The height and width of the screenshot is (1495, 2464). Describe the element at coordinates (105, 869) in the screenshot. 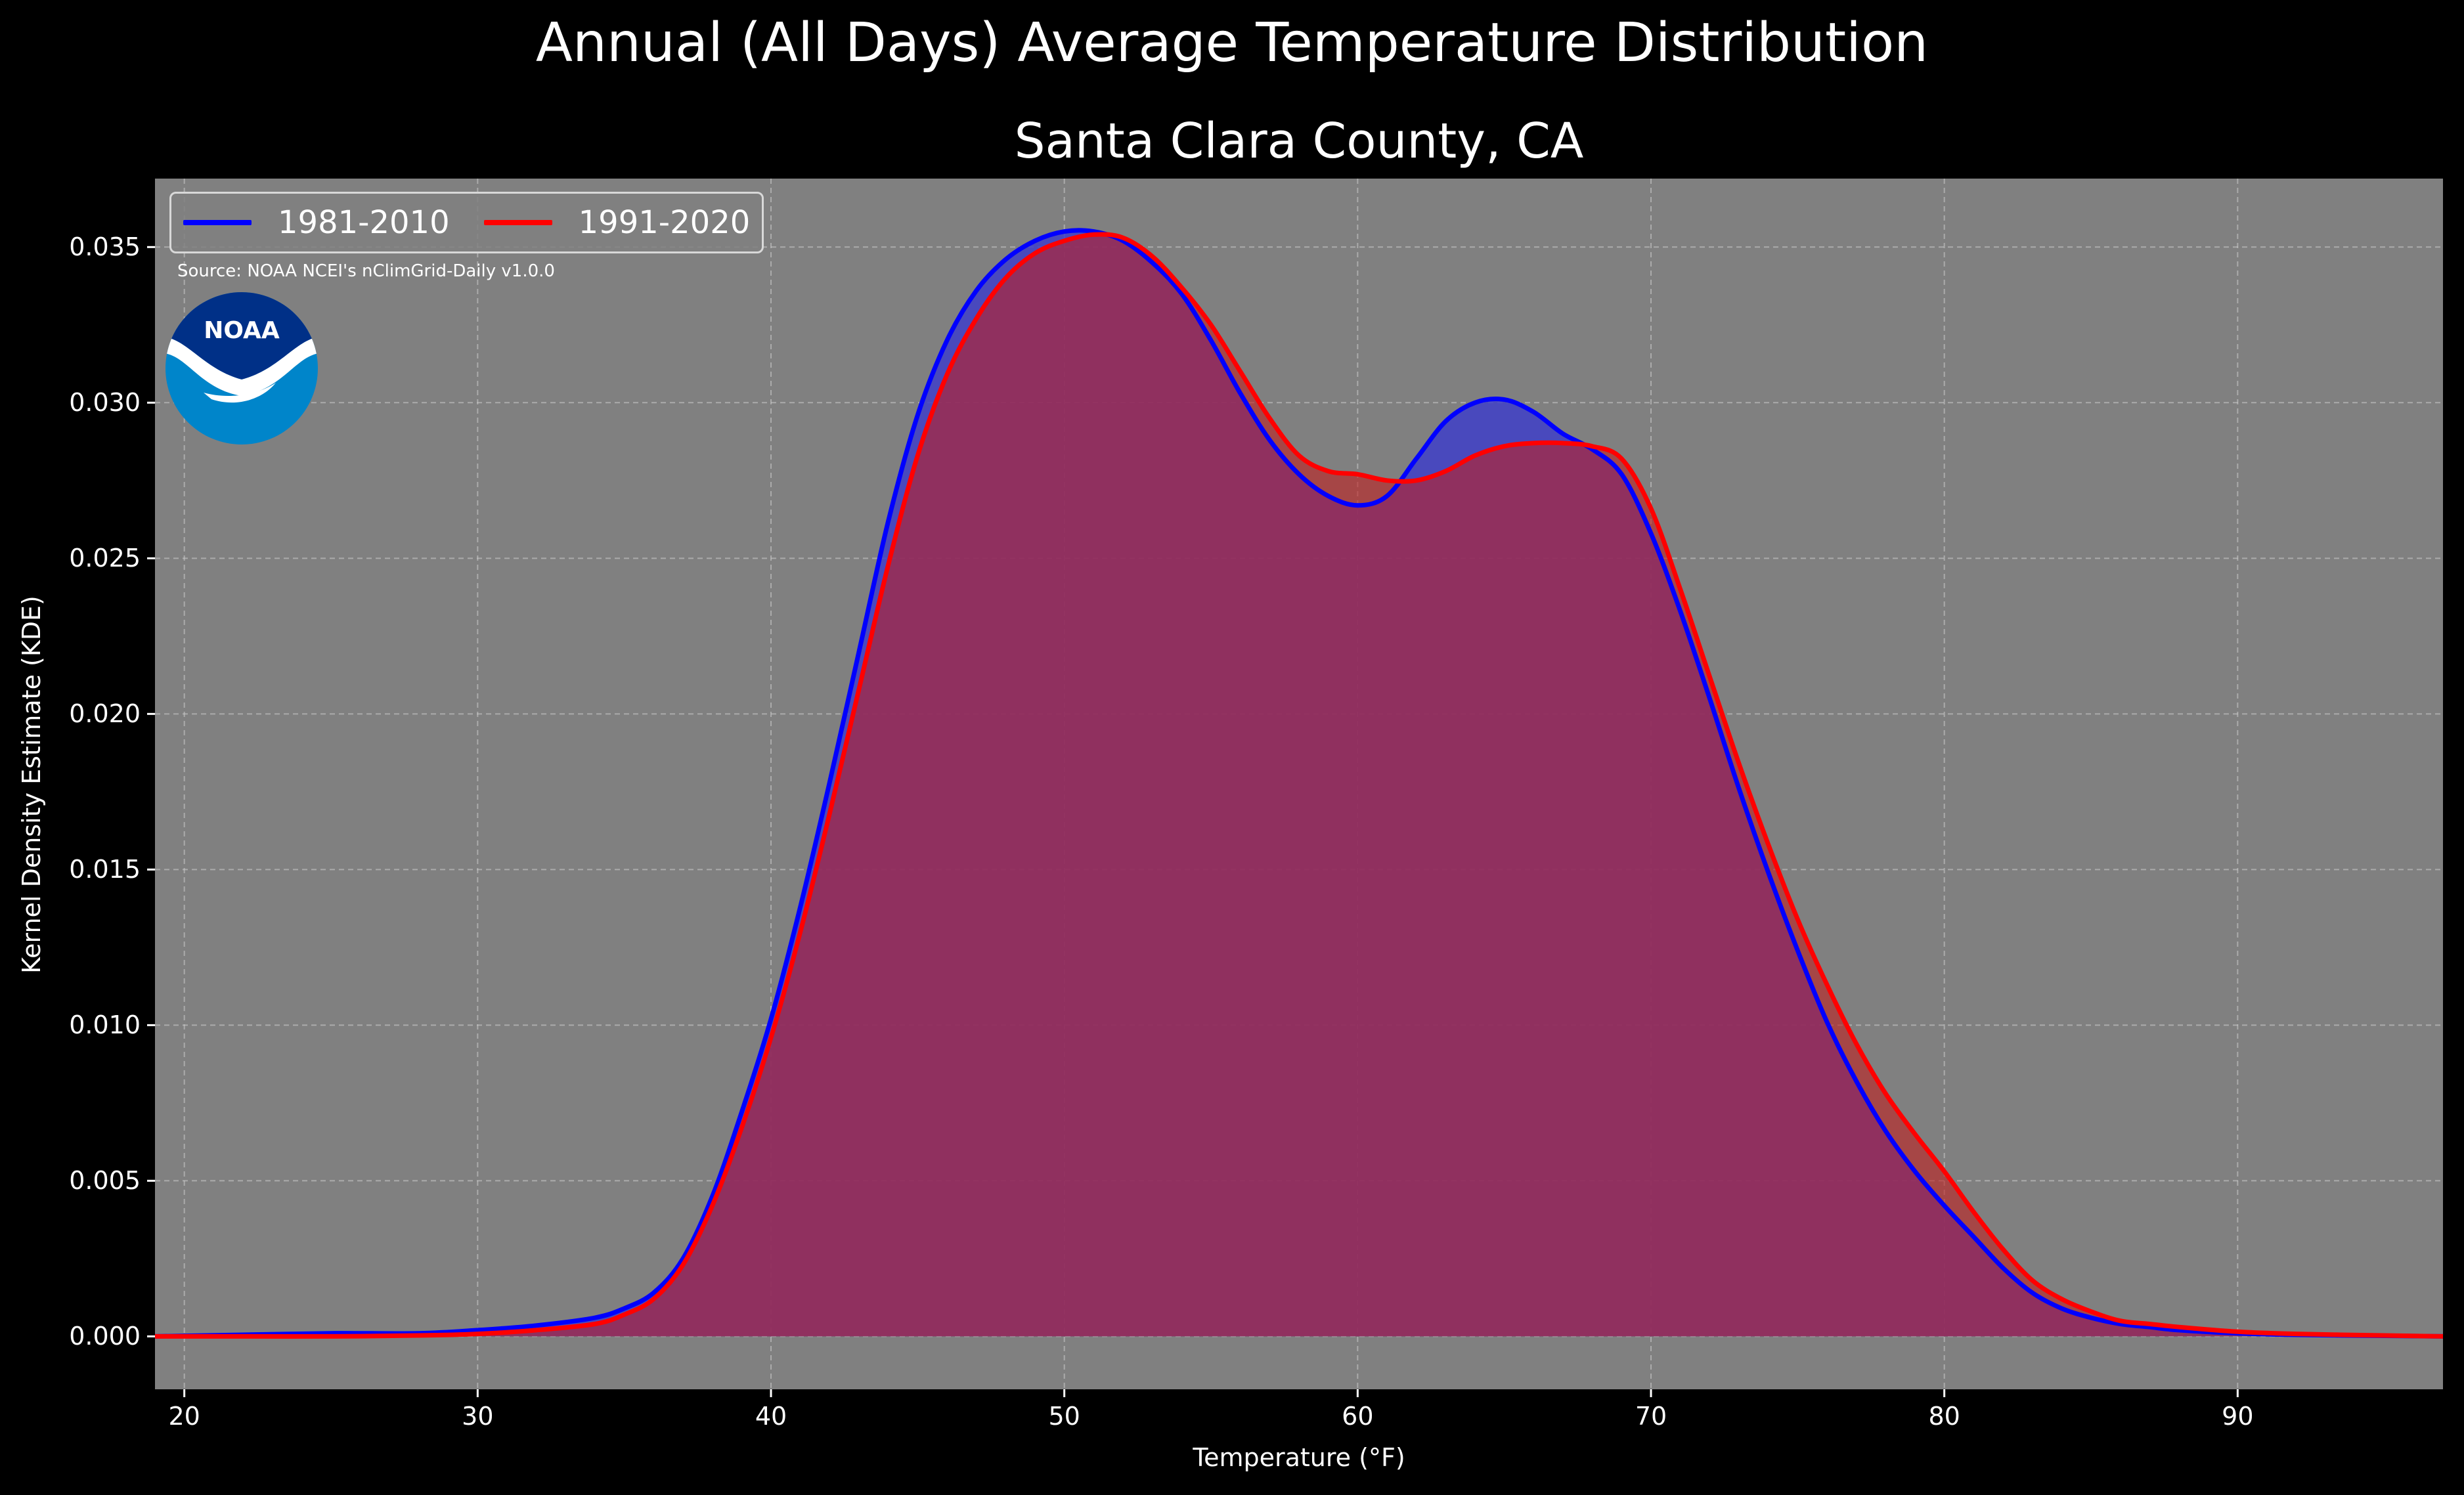

I see `y-tick-label: 0.015` at that location.